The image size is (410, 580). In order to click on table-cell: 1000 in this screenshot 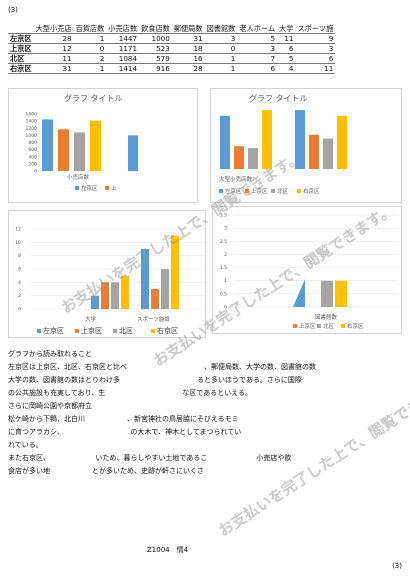, I will do `click(160, 38)`.